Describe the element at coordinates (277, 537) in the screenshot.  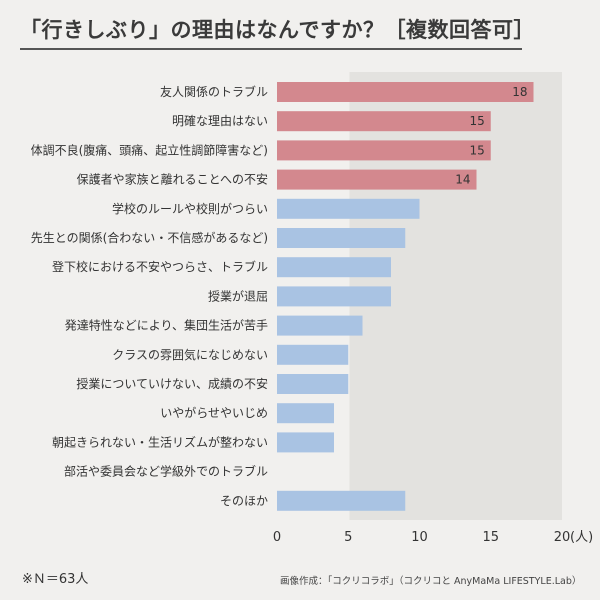
I see `x-tick-label: 0` at that location.